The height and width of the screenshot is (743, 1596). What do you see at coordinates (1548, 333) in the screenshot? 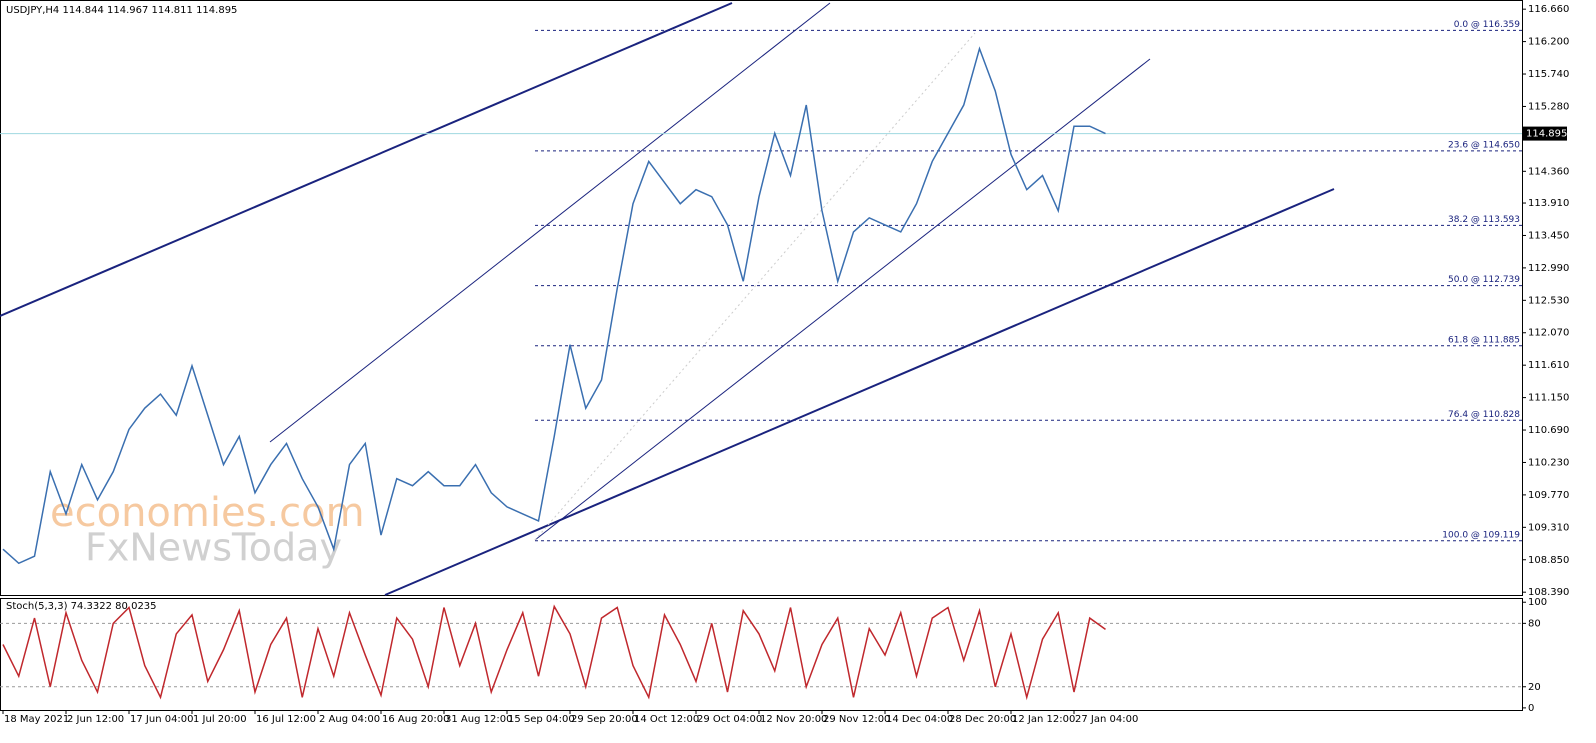
I see `y-tick-label: 112.070` at bounding box center [1548, 333].